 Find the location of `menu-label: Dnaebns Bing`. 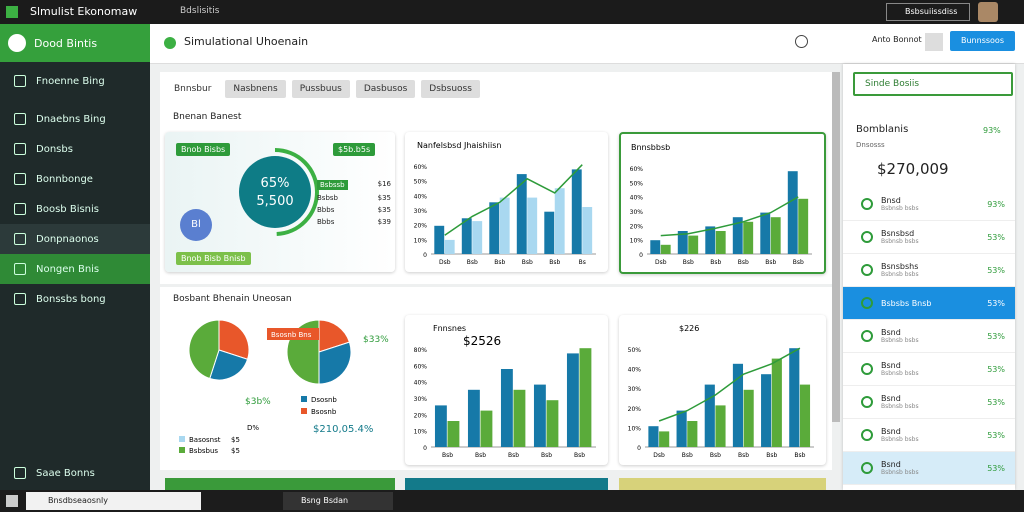

menu-label: Dnaebns Bing is located at coordinates (71, 119).